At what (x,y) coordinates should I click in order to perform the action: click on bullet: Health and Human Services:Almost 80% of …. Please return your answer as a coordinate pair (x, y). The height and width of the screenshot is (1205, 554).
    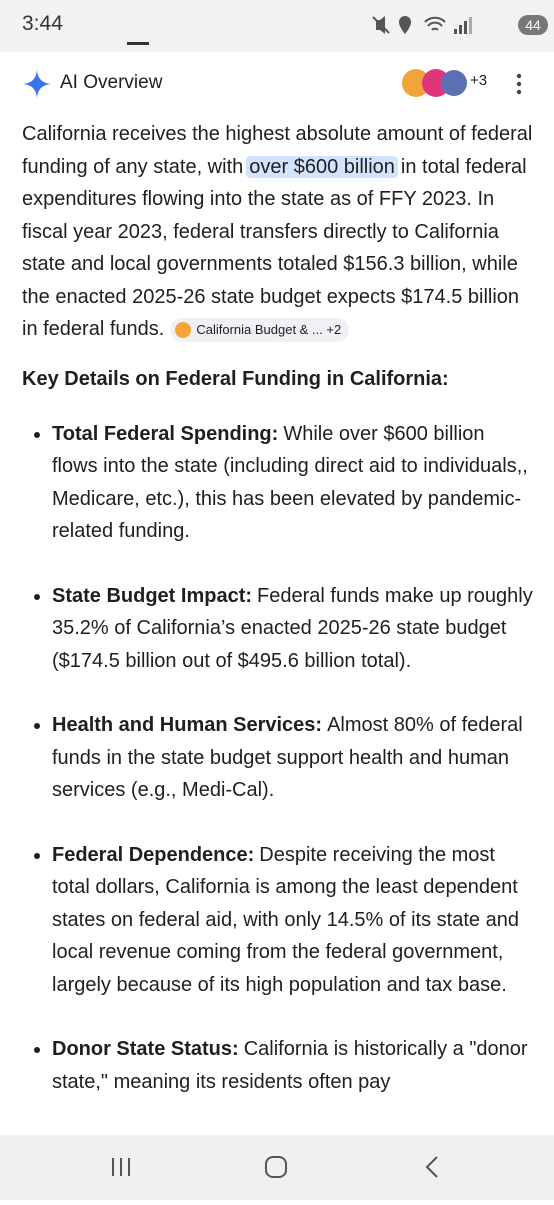
    Looking at the image, I should click on (293, 758).